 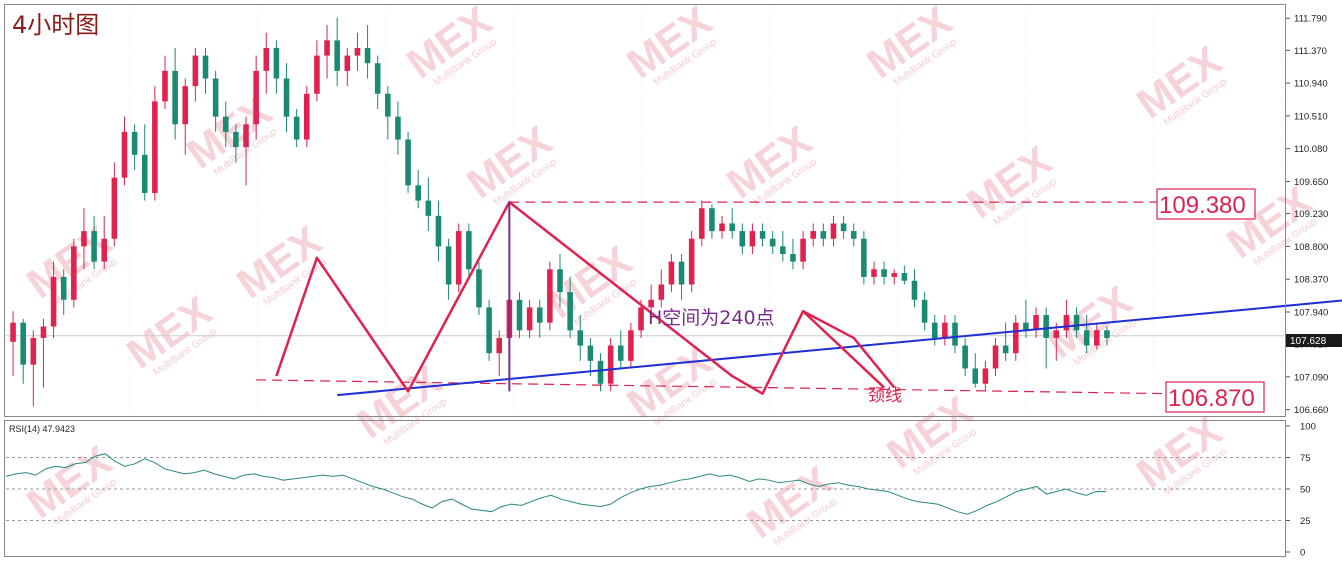 I want to click on price-axis-label: 109.230, so click(x=1311, y=214).